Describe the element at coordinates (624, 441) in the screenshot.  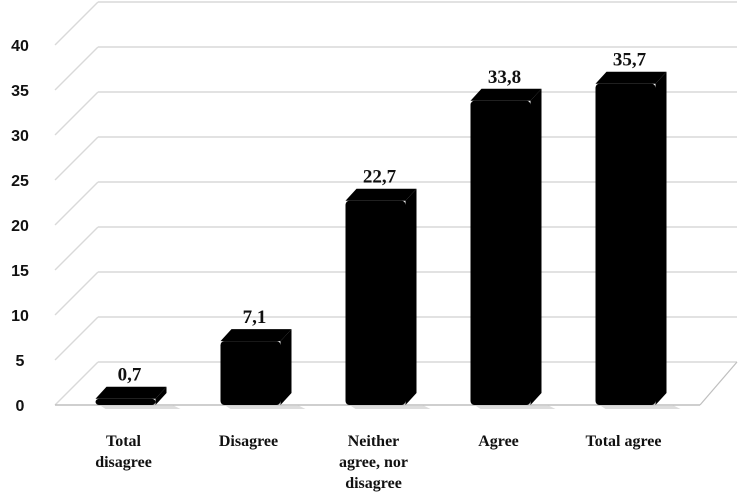
I see `x-tick-label: Total agree` at that location.